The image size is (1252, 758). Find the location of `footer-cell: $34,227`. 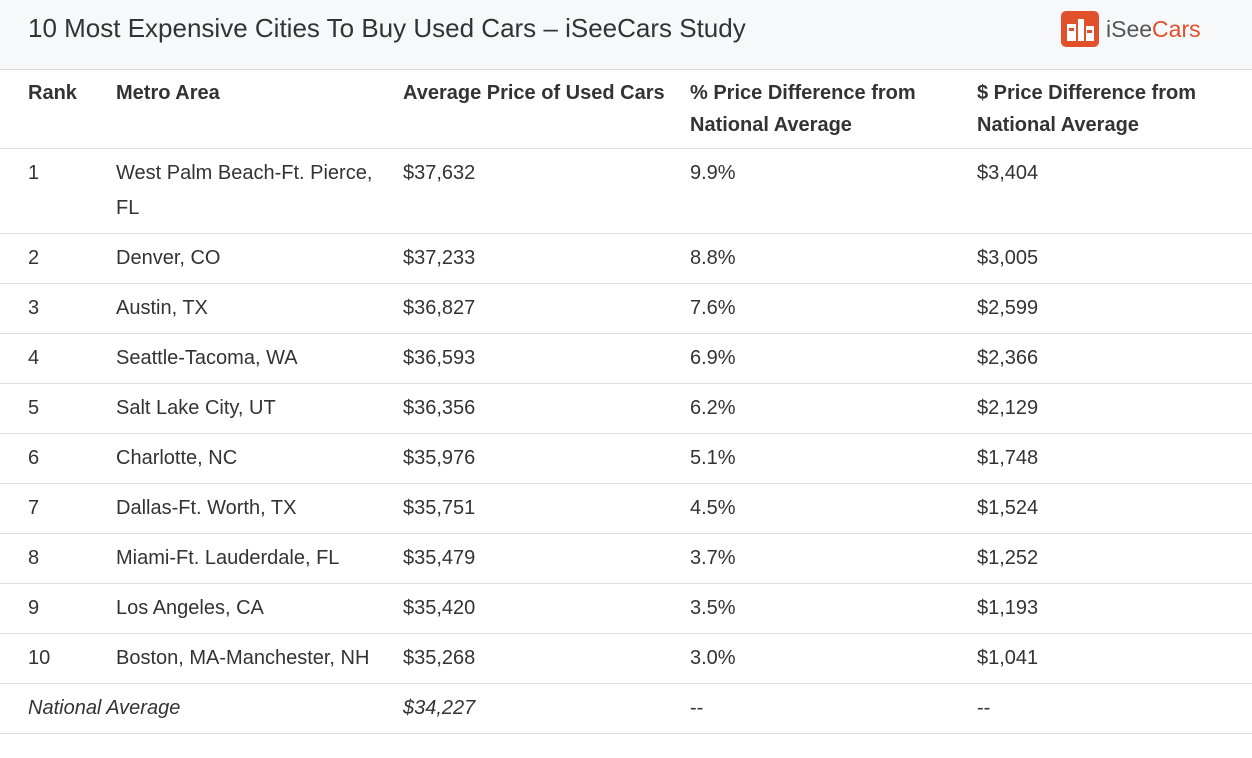

footer-cell: $34,227 is located at coordinates (546, 708).